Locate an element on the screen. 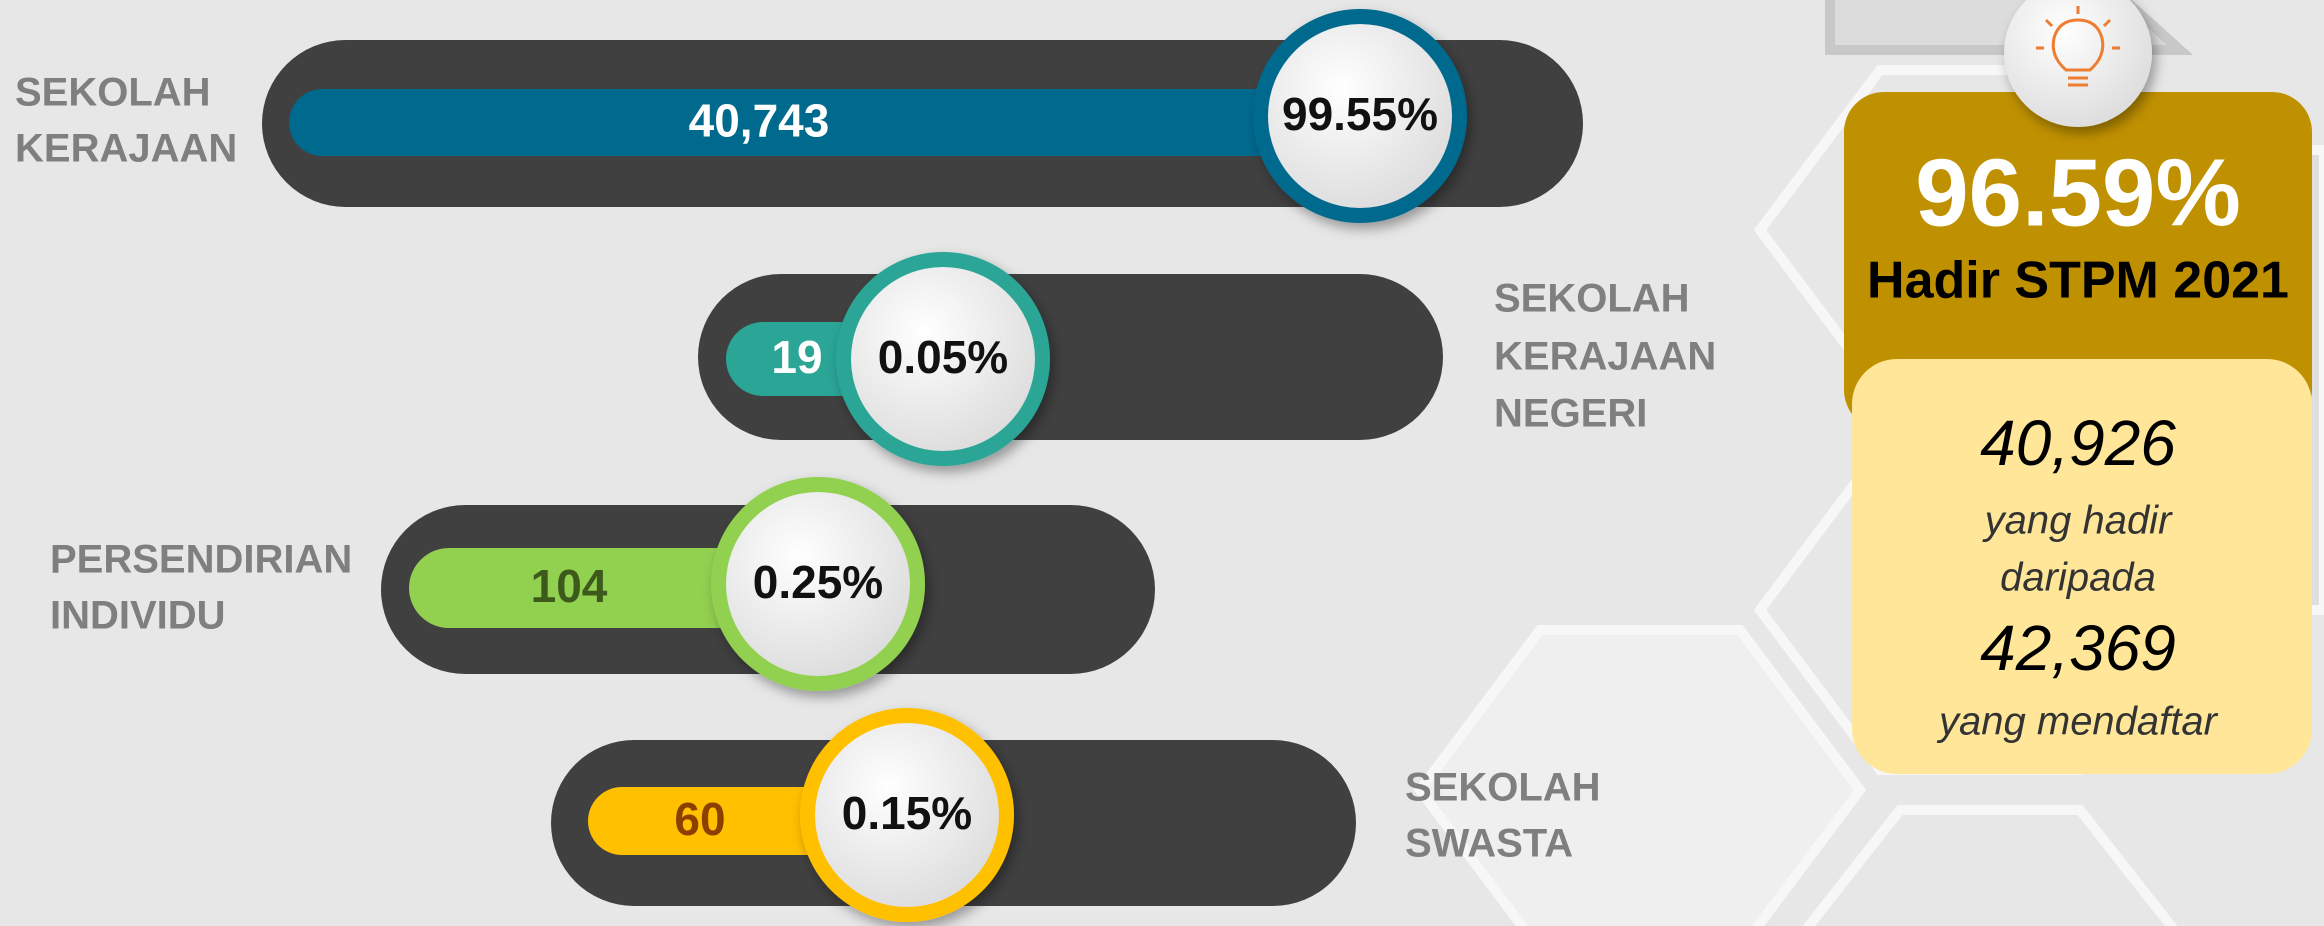 The height and width of the screenshot is (926, 2324). detail-box is located at coordinates (2082, 566).